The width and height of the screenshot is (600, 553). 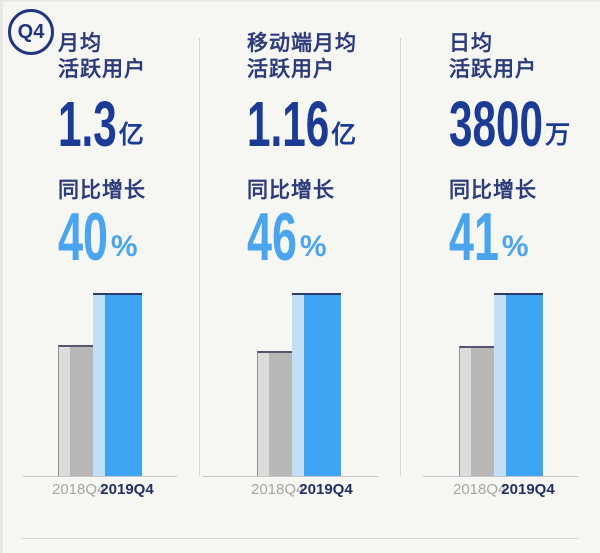 I want to click on metric-title: 月均 活跃用户, so click(x=102, y=57).